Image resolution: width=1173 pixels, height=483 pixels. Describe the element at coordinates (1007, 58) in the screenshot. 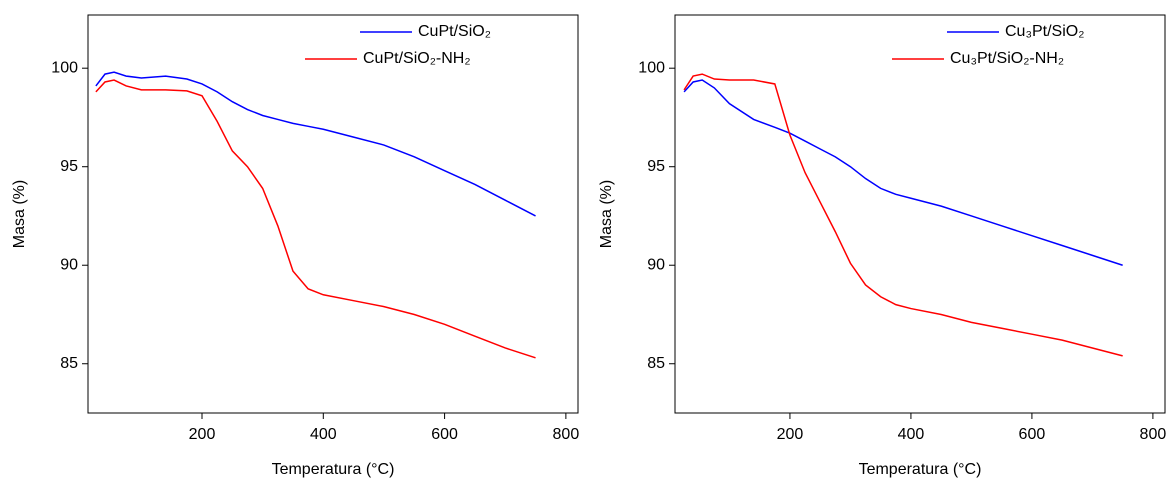

I see `legend-label: Cu₃Pt/SiO₂-NH₂` at that location.